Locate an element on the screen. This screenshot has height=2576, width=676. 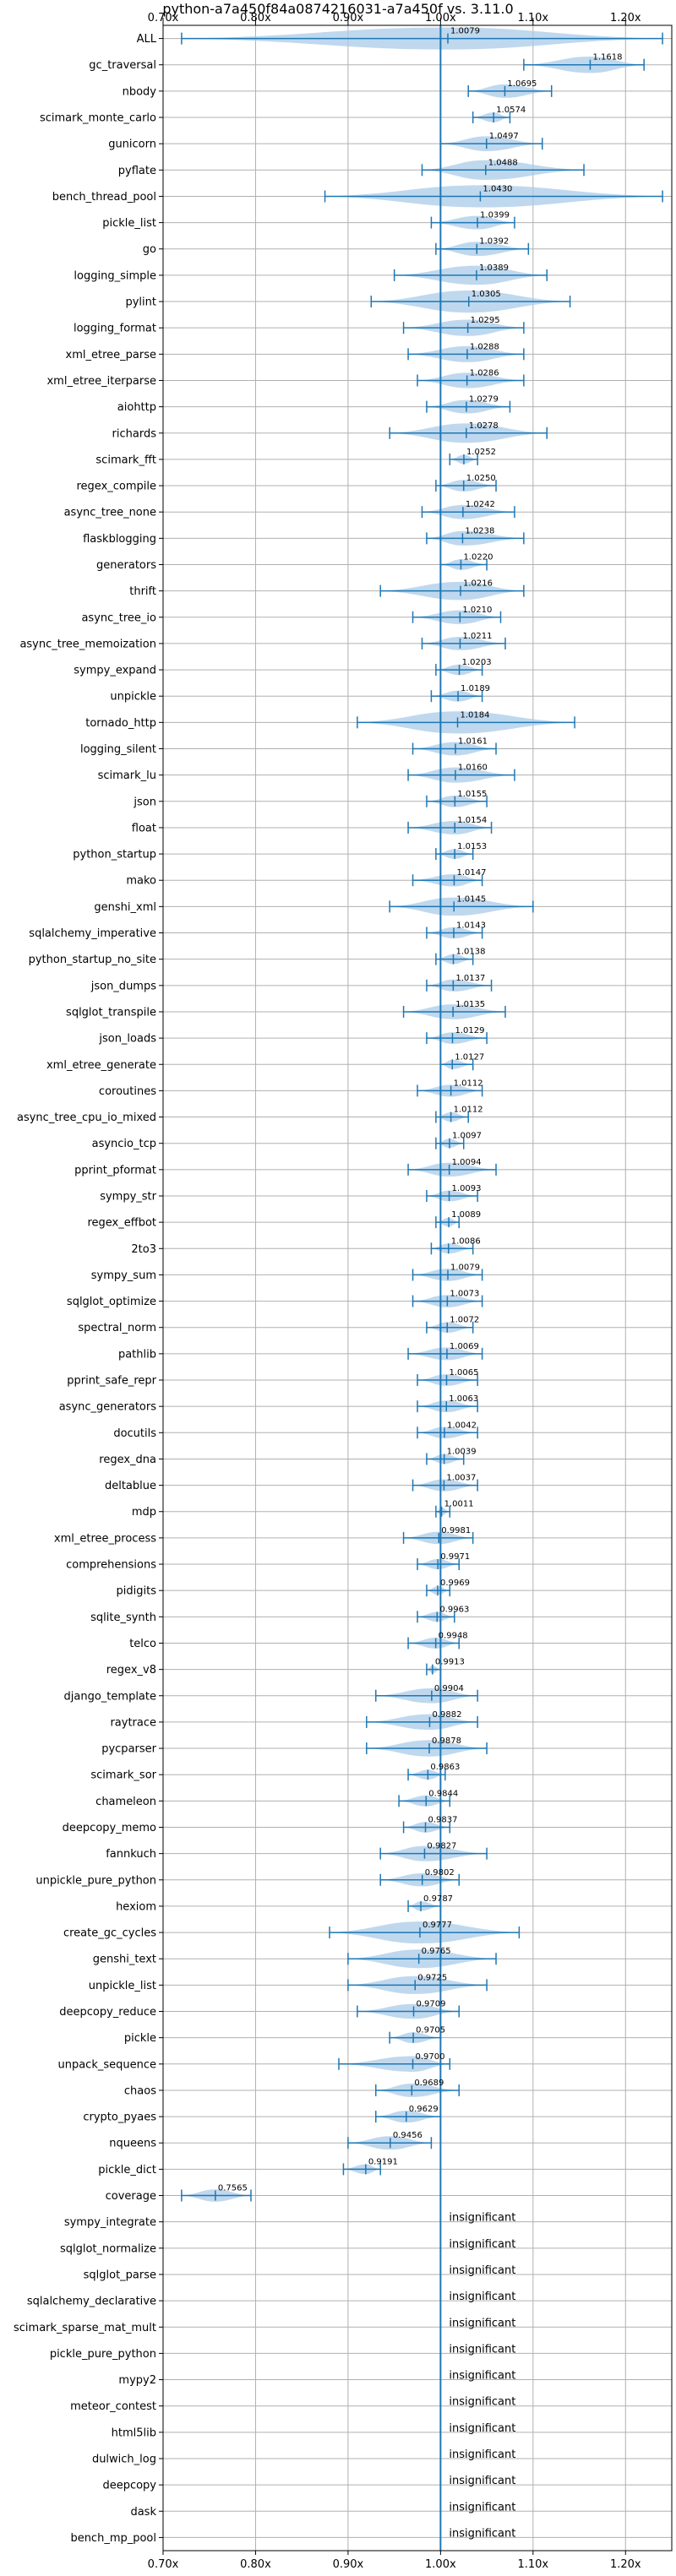
benchmark-label: comprehensions is located at coordinates (111, 1565).